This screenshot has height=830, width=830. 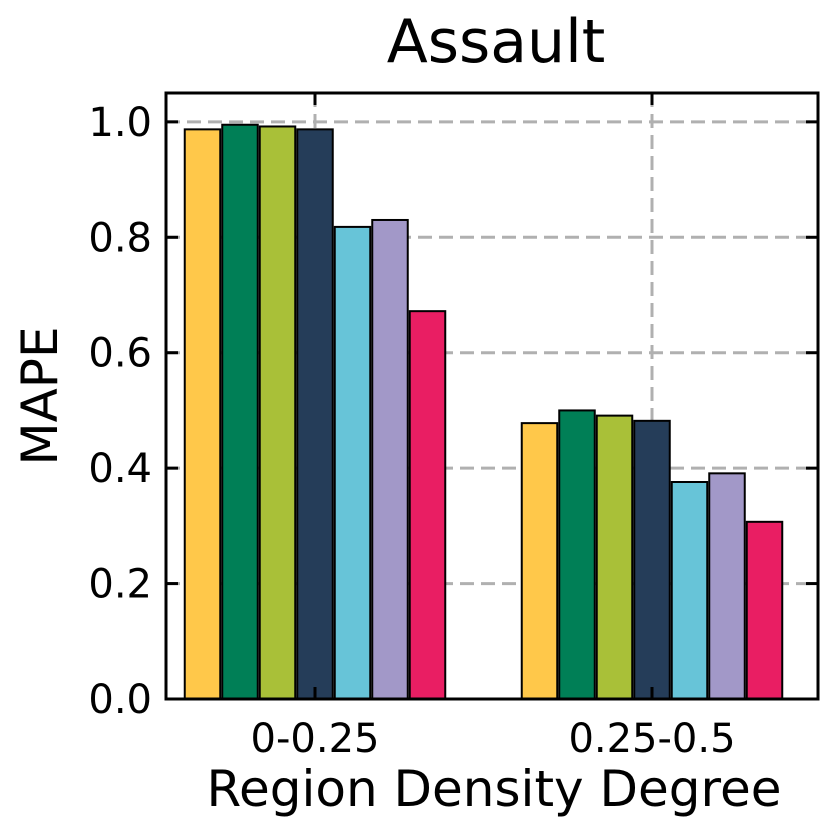 I want to click on x-axis-label: Region Density Degree, so click(x=493, y=789).